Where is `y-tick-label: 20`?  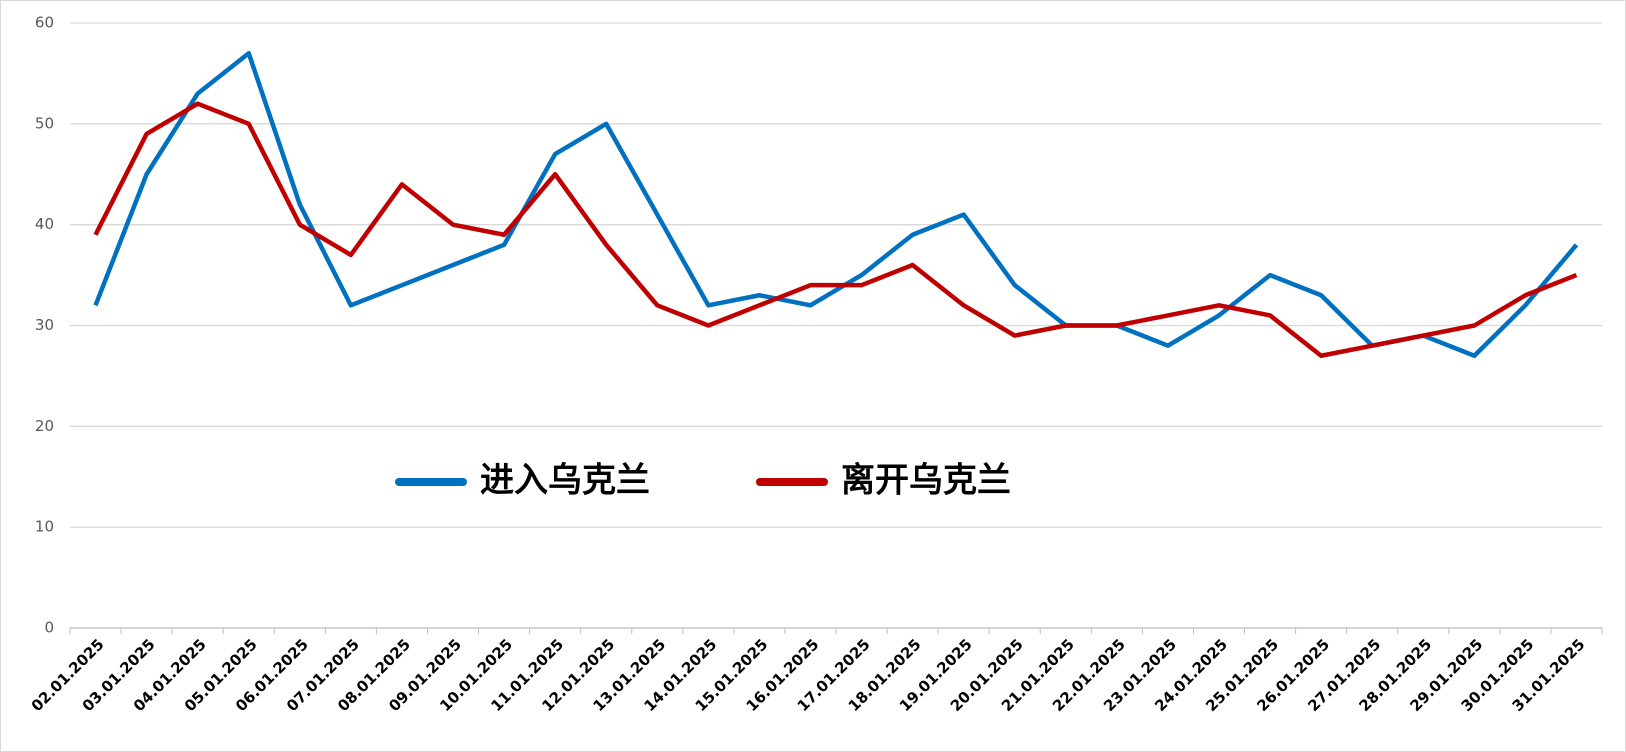
y-tick-label: 20 is located at coordinates (44, 426).